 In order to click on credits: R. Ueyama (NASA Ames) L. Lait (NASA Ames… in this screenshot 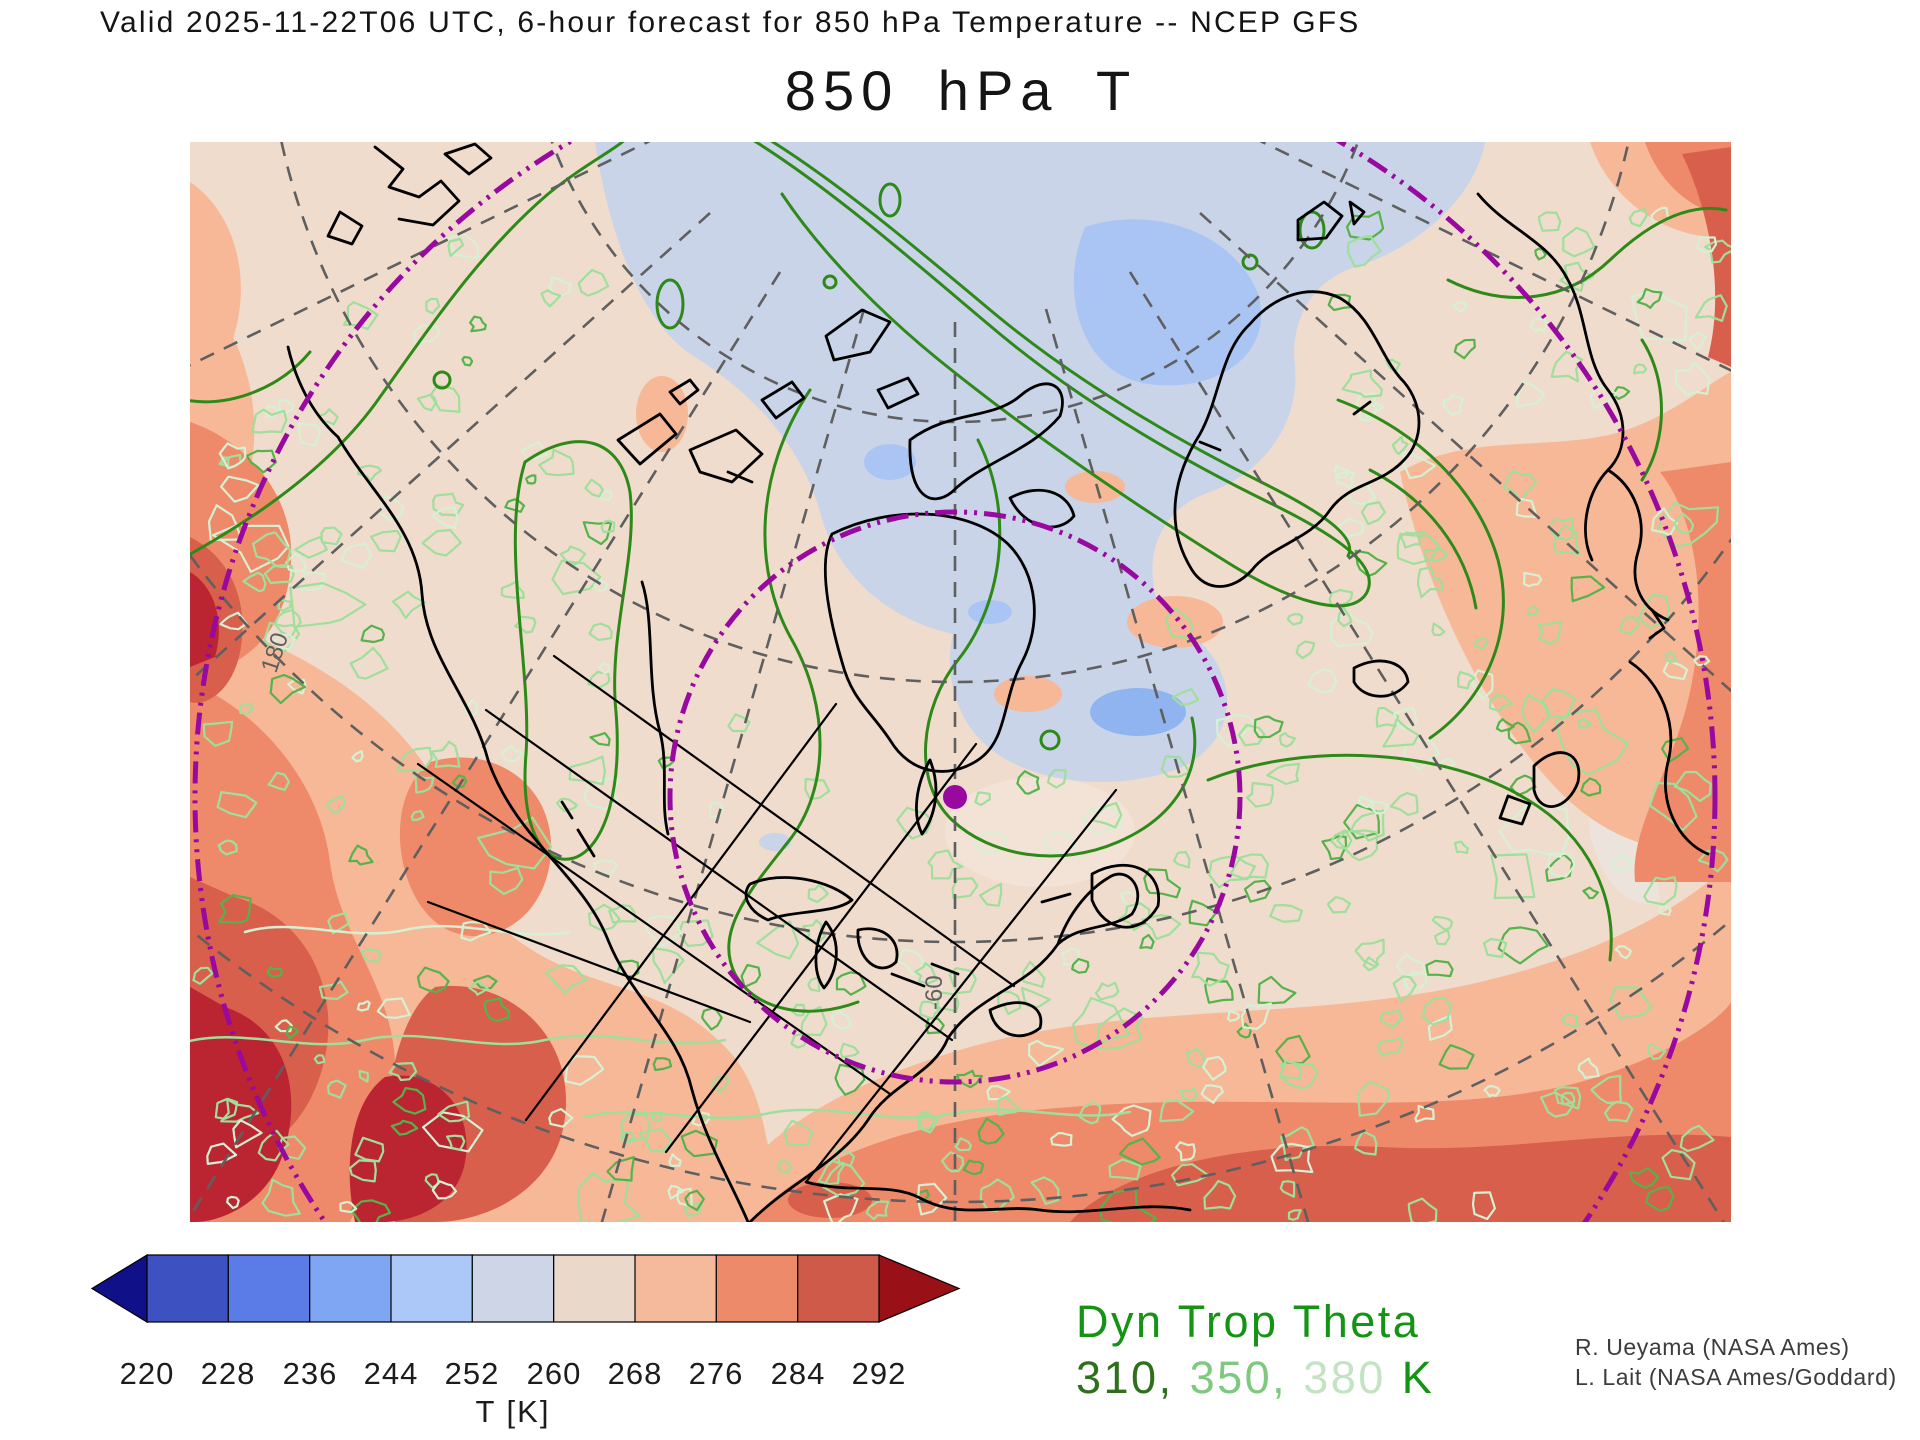, I will do `click(1736, 1362)`.